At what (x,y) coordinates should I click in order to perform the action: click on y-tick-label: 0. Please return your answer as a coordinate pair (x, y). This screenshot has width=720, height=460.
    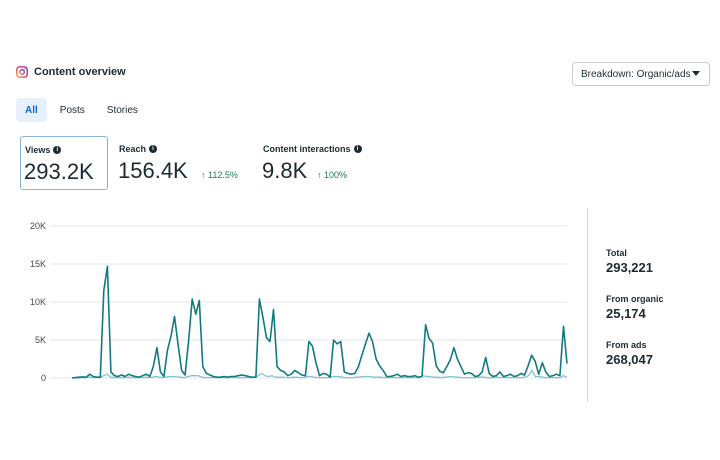
    Looking at the image, I should click on (43, 378).